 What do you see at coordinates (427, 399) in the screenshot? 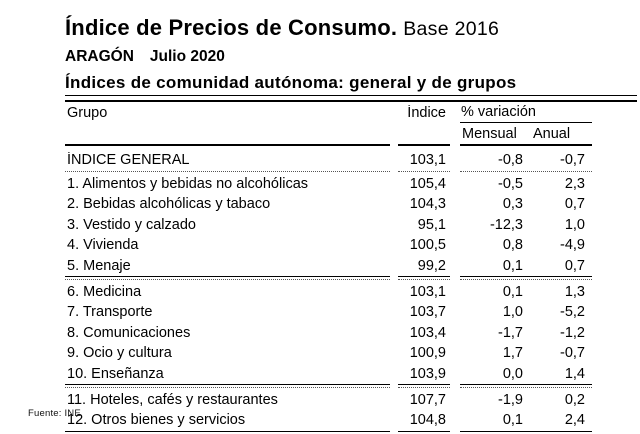
I see `row-indice-cell: 107,7` at bounding box center [427, 399].